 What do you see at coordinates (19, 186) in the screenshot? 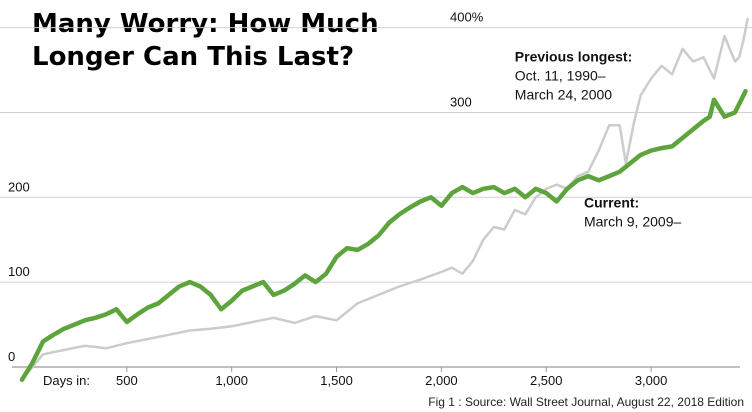
I see `y-tick-label: 200` at bounding box center [19, 186].